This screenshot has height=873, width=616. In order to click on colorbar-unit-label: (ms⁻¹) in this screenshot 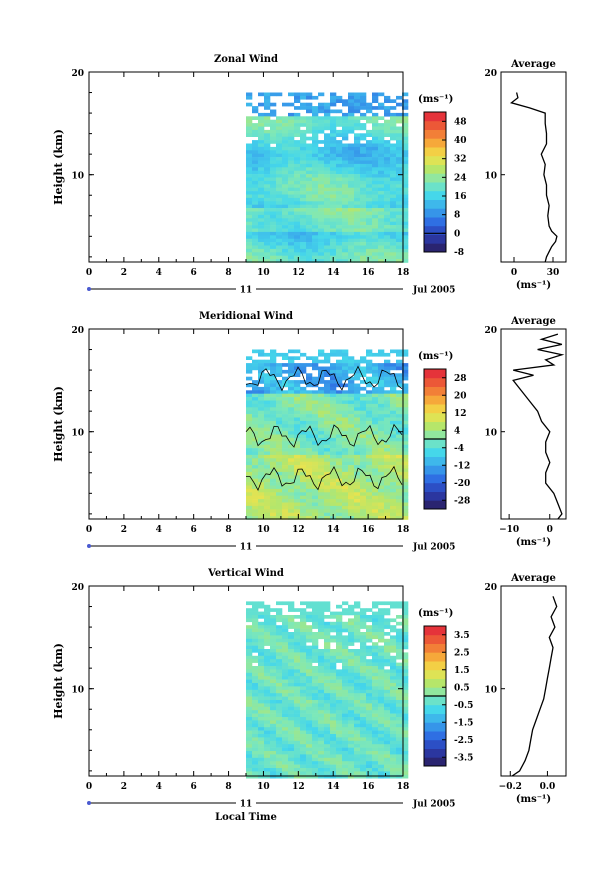, I will do `click(435, 99)`.